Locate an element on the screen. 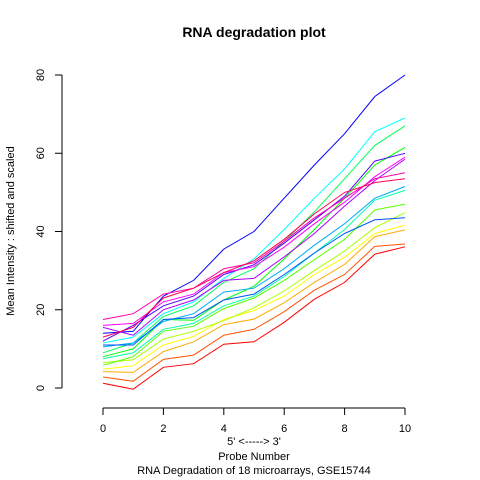 This screenshot has height=480, width=480. y-tick-label: 0 is located at coordinates (41, 388).